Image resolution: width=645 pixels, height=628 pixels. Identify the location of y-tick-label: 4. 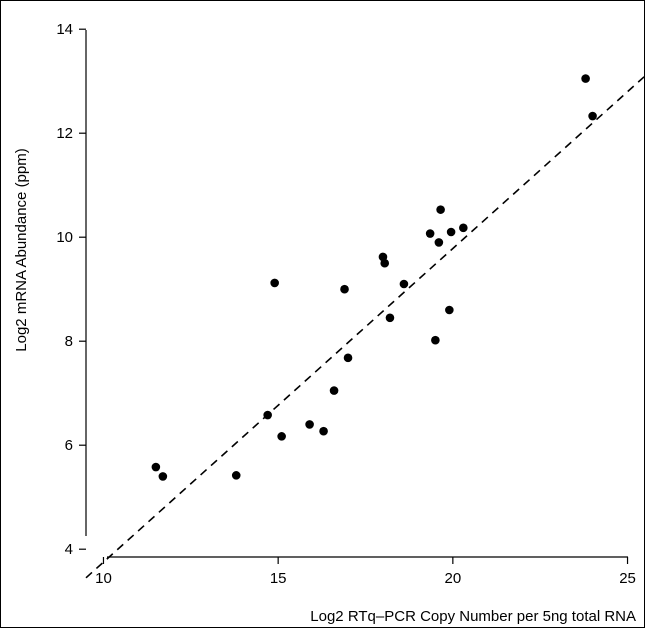
(69, 549).